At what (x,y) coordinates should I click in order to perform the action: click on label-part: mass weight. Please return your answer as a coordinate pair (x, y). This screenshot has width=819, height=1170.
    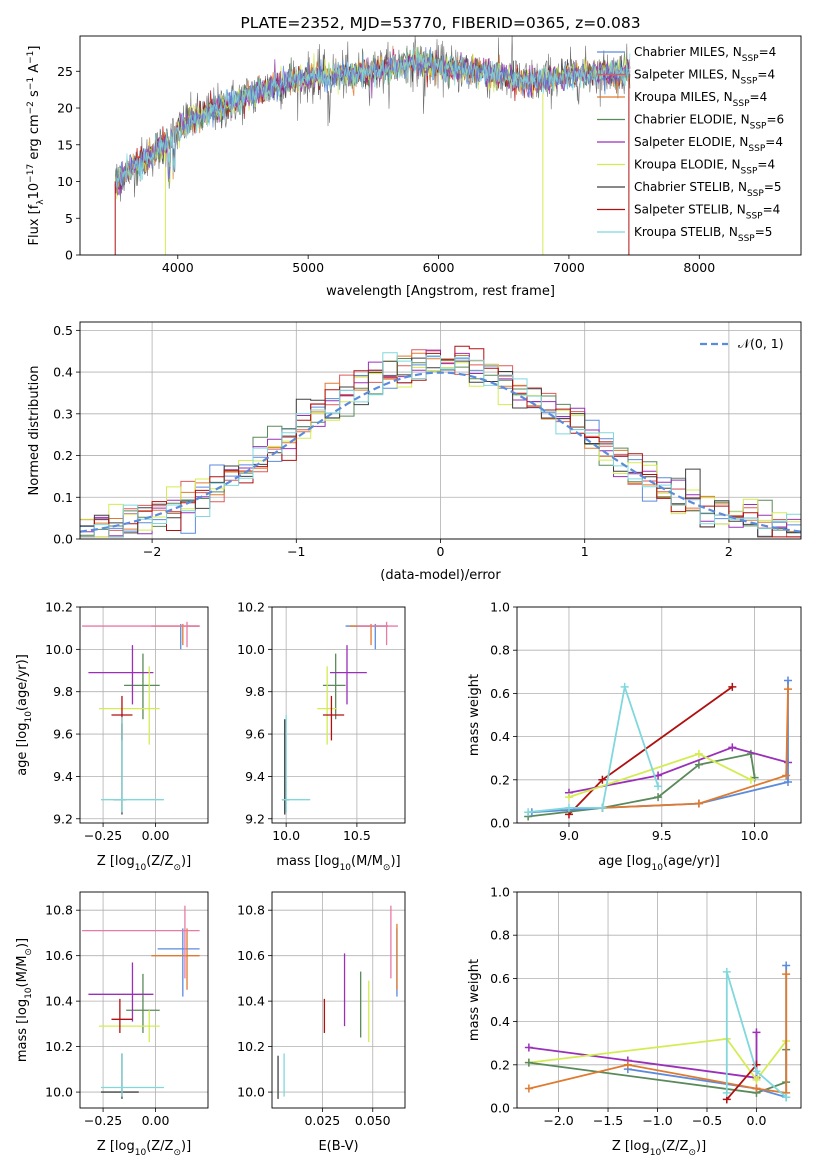
    Looking at the image, I should click on (474, 1000).